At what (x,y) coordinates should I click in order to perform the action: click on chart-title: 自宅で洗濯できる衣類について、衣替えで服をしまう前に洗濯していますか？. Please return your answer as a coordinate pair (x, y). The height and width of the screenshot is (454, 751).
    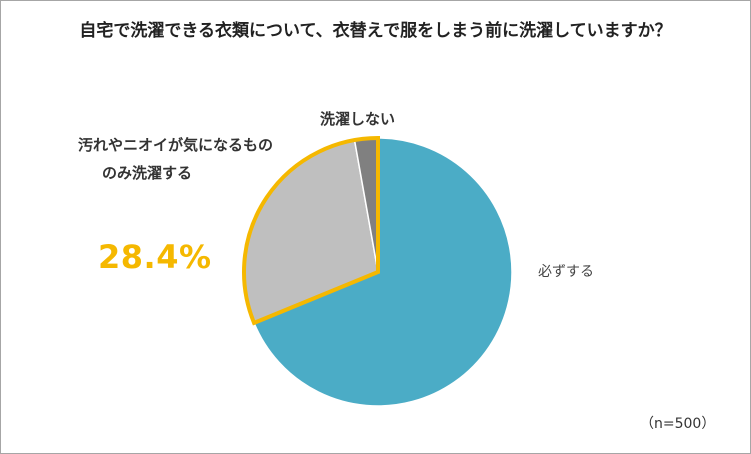
    Looking at the image, I should click on (375, 31).